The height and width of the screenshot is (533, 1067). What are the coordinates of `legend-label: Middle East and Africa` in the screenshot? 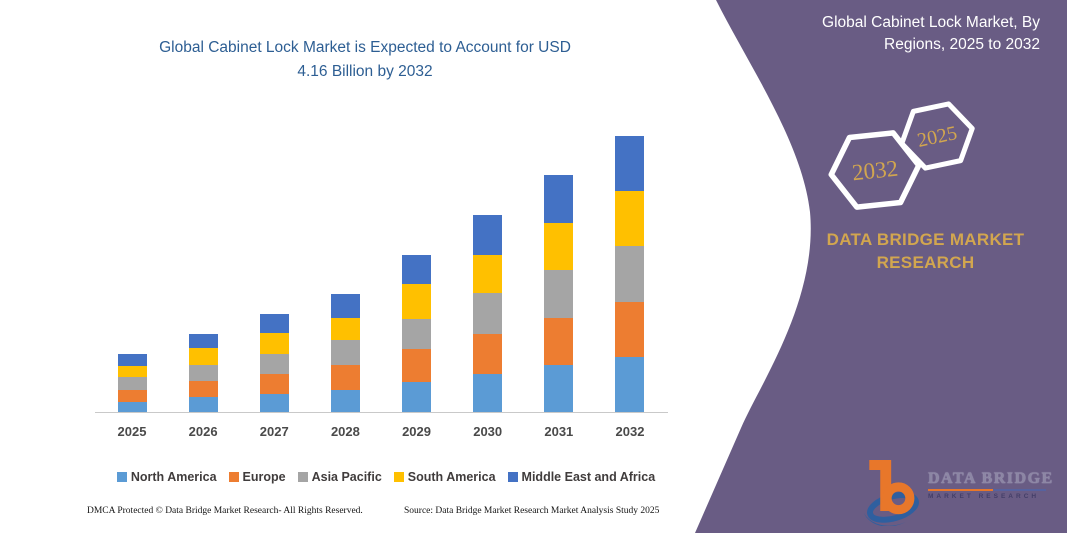 It's located at (588, 477).